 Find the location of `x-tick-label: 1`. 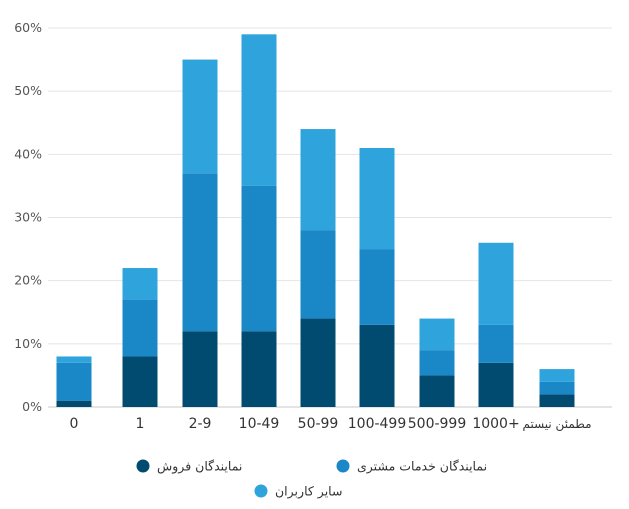

x-tick-label: 1 is located at coordinates (140, 424).